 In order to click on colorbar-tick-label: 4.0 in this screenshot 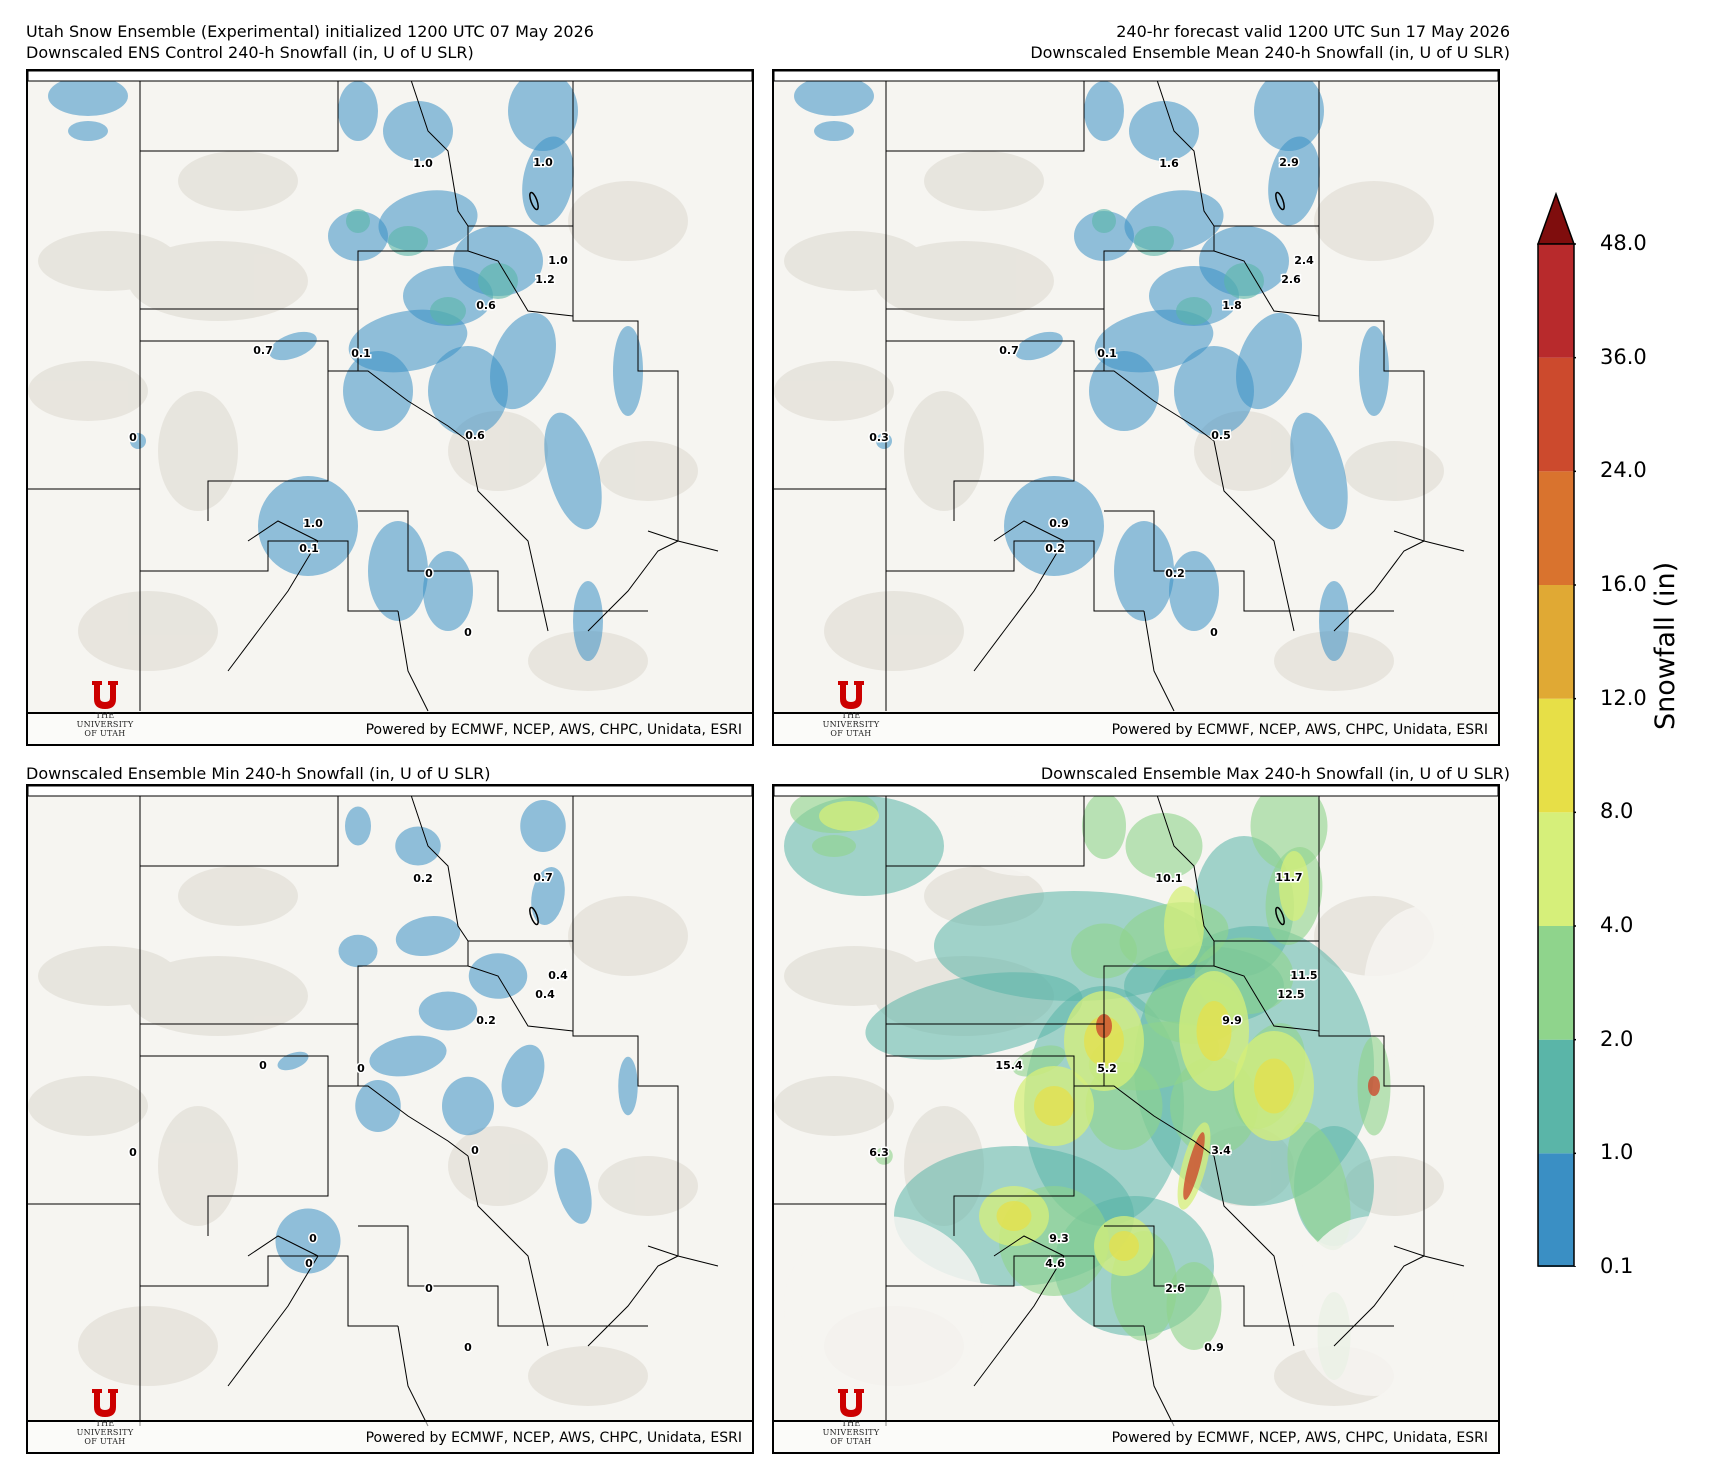, I will do `click(1617, 925)`.